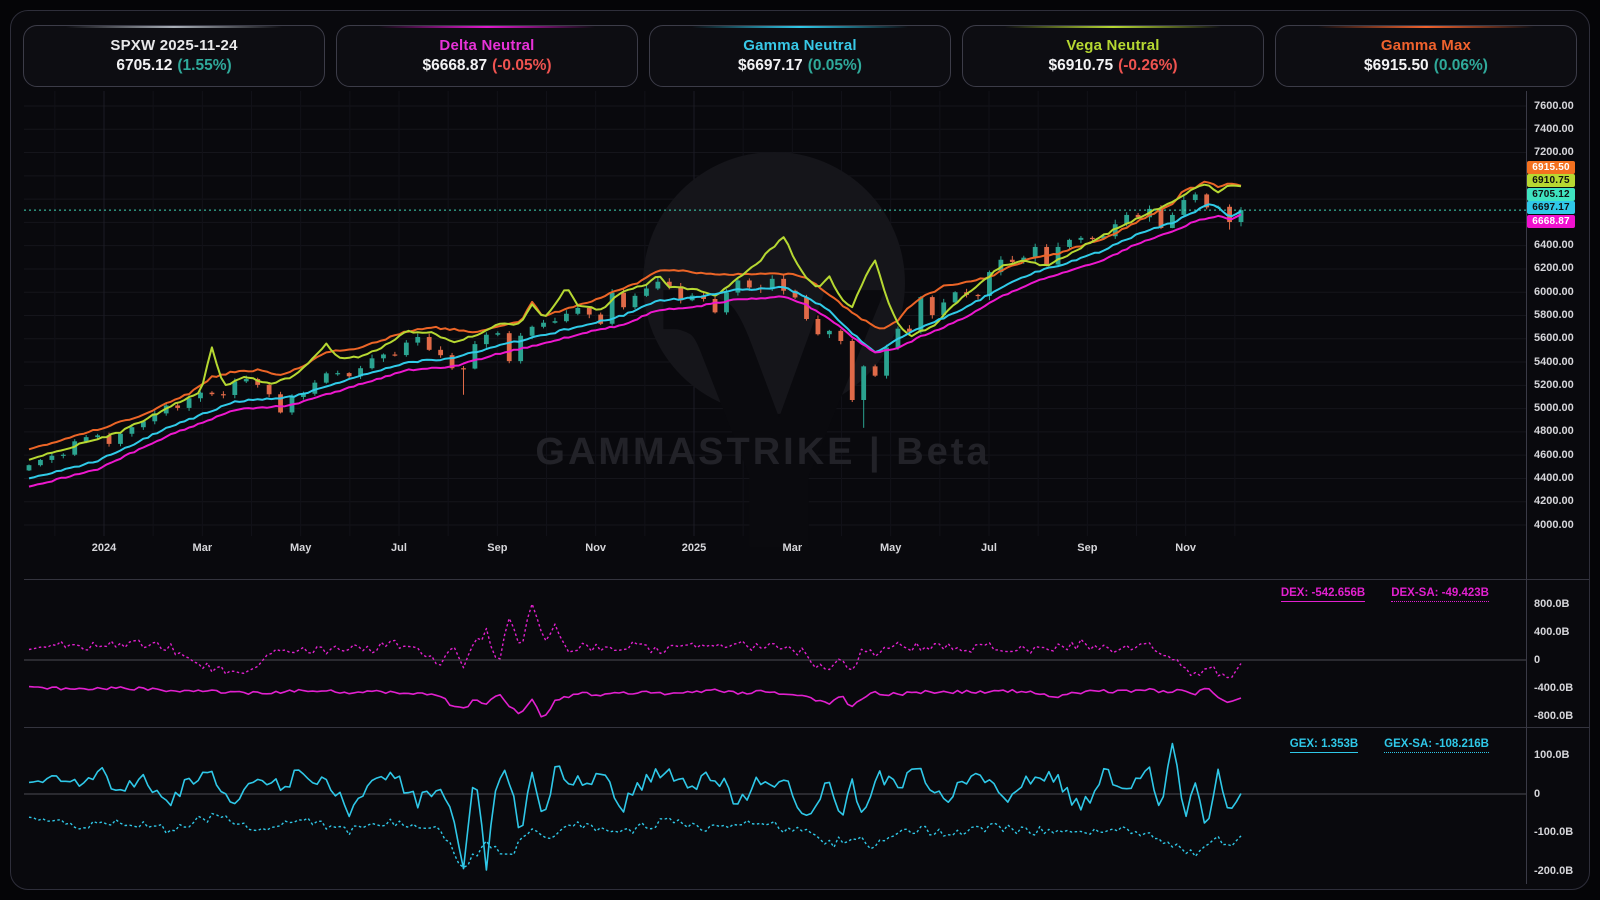 The width and height of the screenshot is (1600, 900). Describe the element at coordinates (1554, 870) in the screenshot. I see `gex-y-tick: -200.0B` at that location.